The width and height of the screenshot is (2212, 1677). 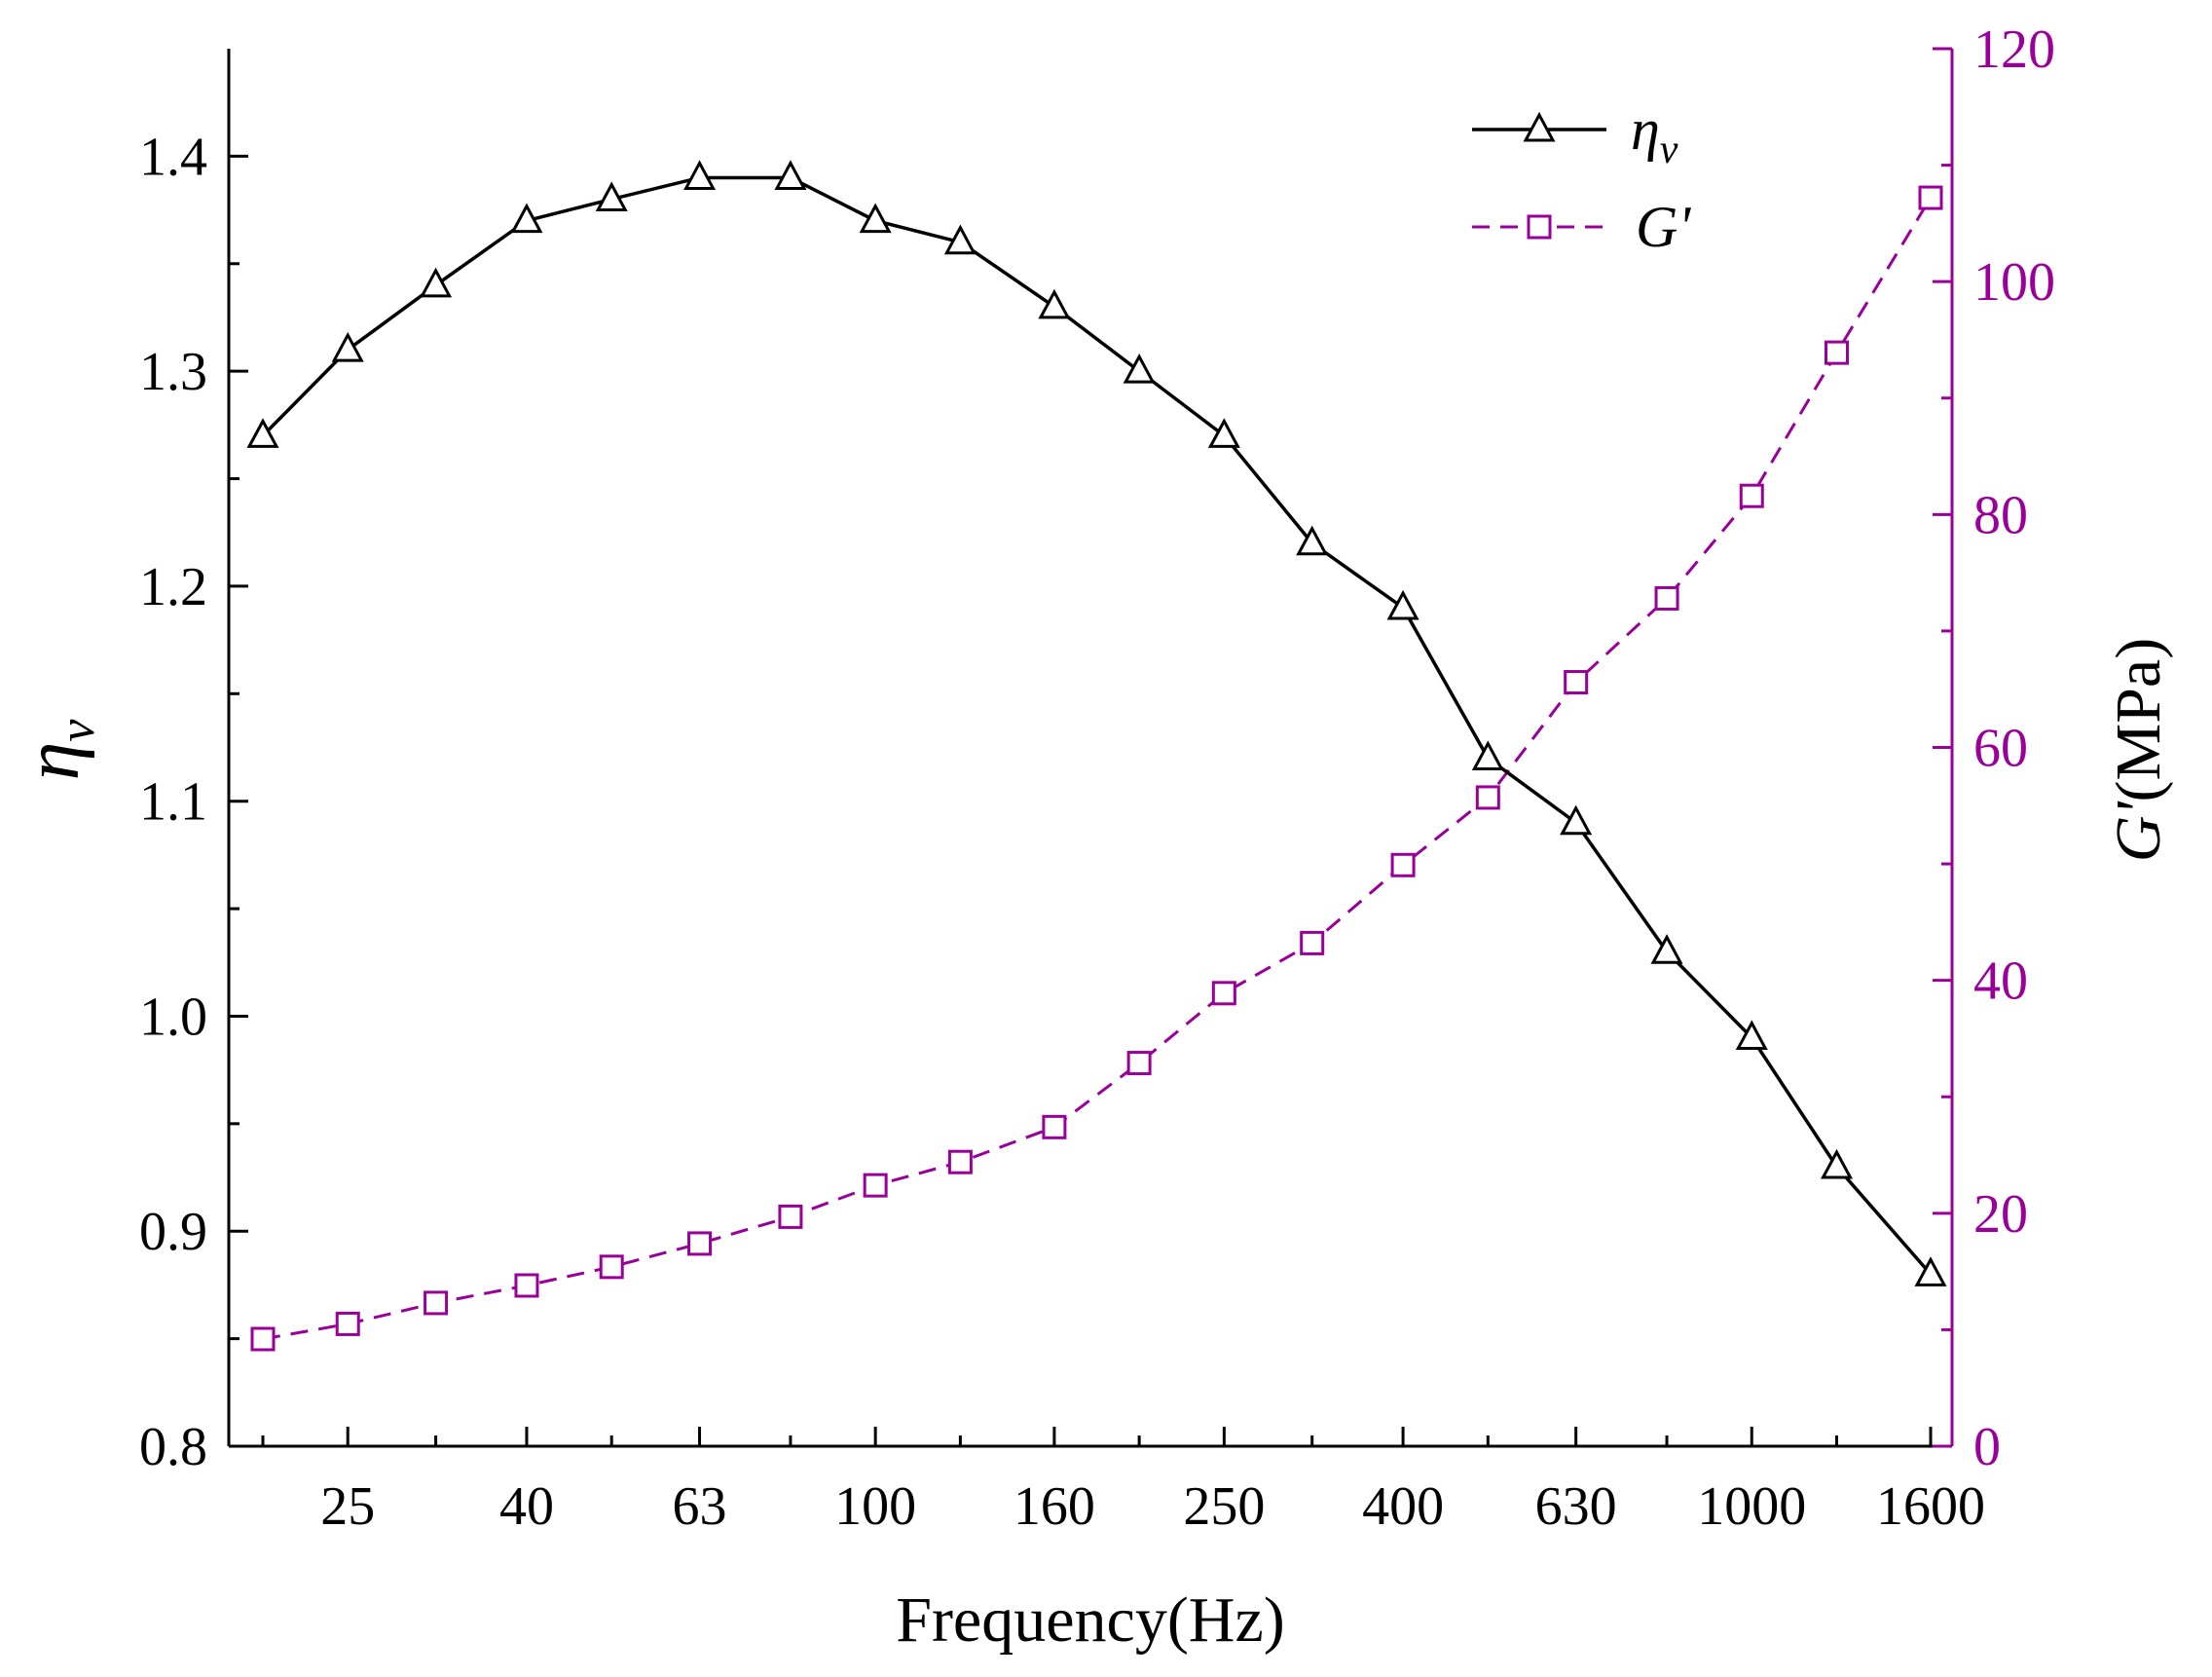 I want to click on y-right-tick-label: 40, so click(x=2000, y=981).